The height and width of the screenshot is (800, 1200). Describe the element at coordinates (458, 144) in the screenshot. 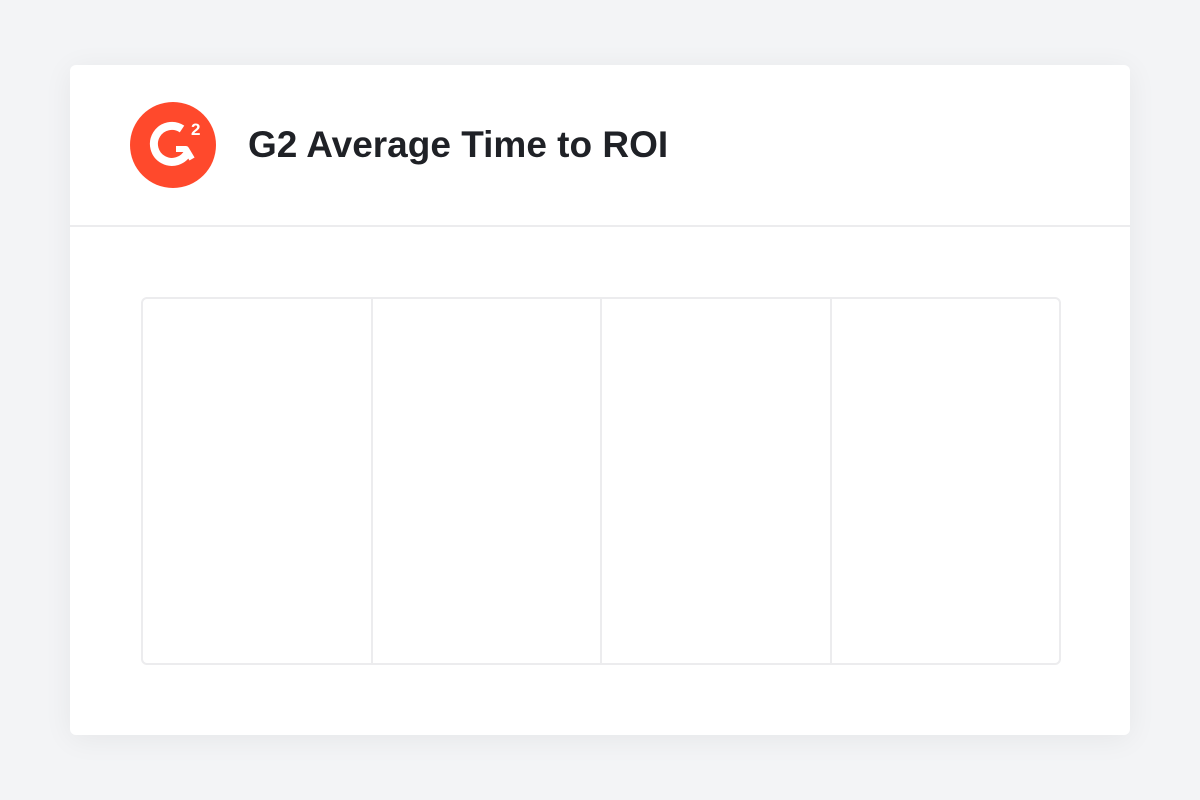

I see `page-title: G2 Average Time to ROI` at that location.